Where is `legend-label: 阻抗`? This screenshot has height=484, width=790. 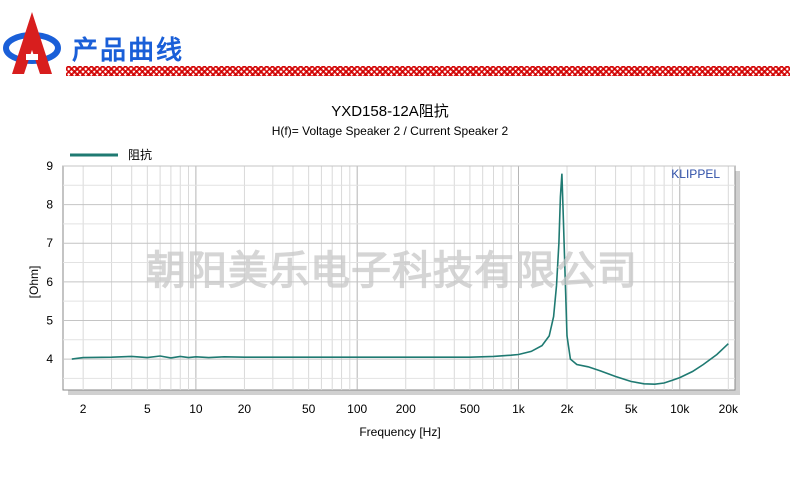 legend-label: 阻抗 is located at coordinates (140, 154).